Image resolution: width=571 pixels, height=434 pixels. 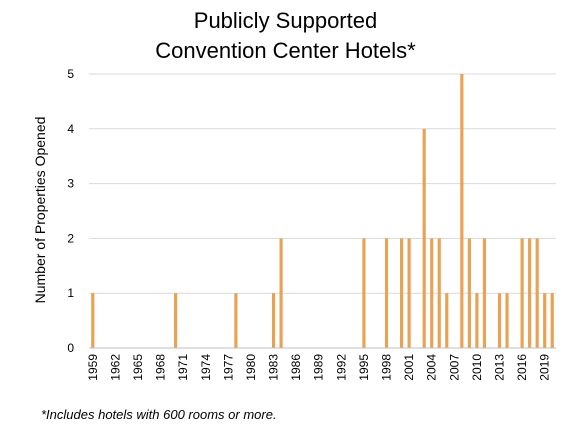 What do you see at coordinates (93, 367) in the screenshot?
I see `x-tick-label: 1959` at bounding box center [93, 367].